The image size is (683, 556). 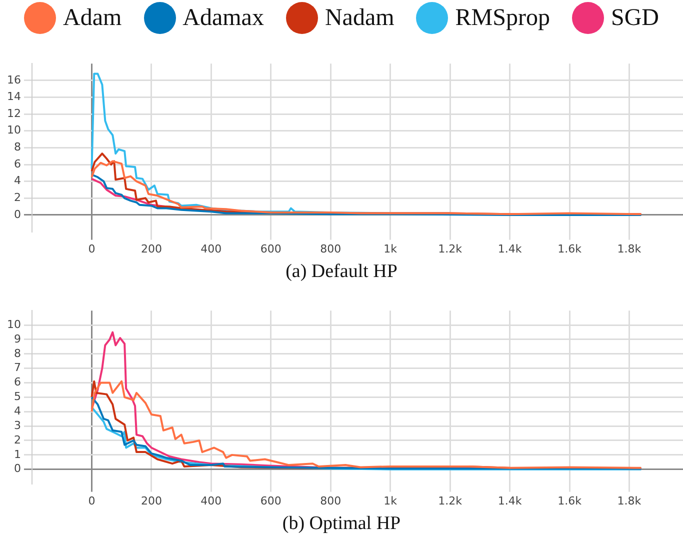 What do you see at coordinates (359, 18) in the screenshot?
I see `legend-label: Nadam` at bounding box center [359, 18].